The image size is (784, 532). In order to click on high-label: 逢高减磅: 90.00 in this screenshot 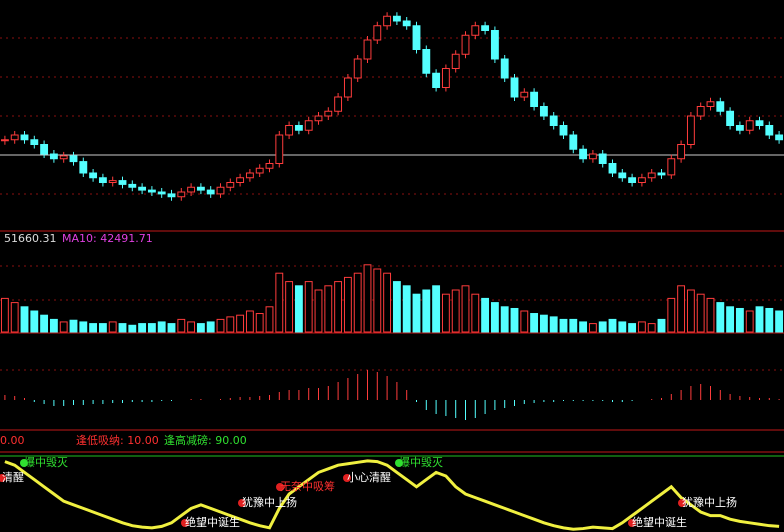, I will do `click(205, 440)`.